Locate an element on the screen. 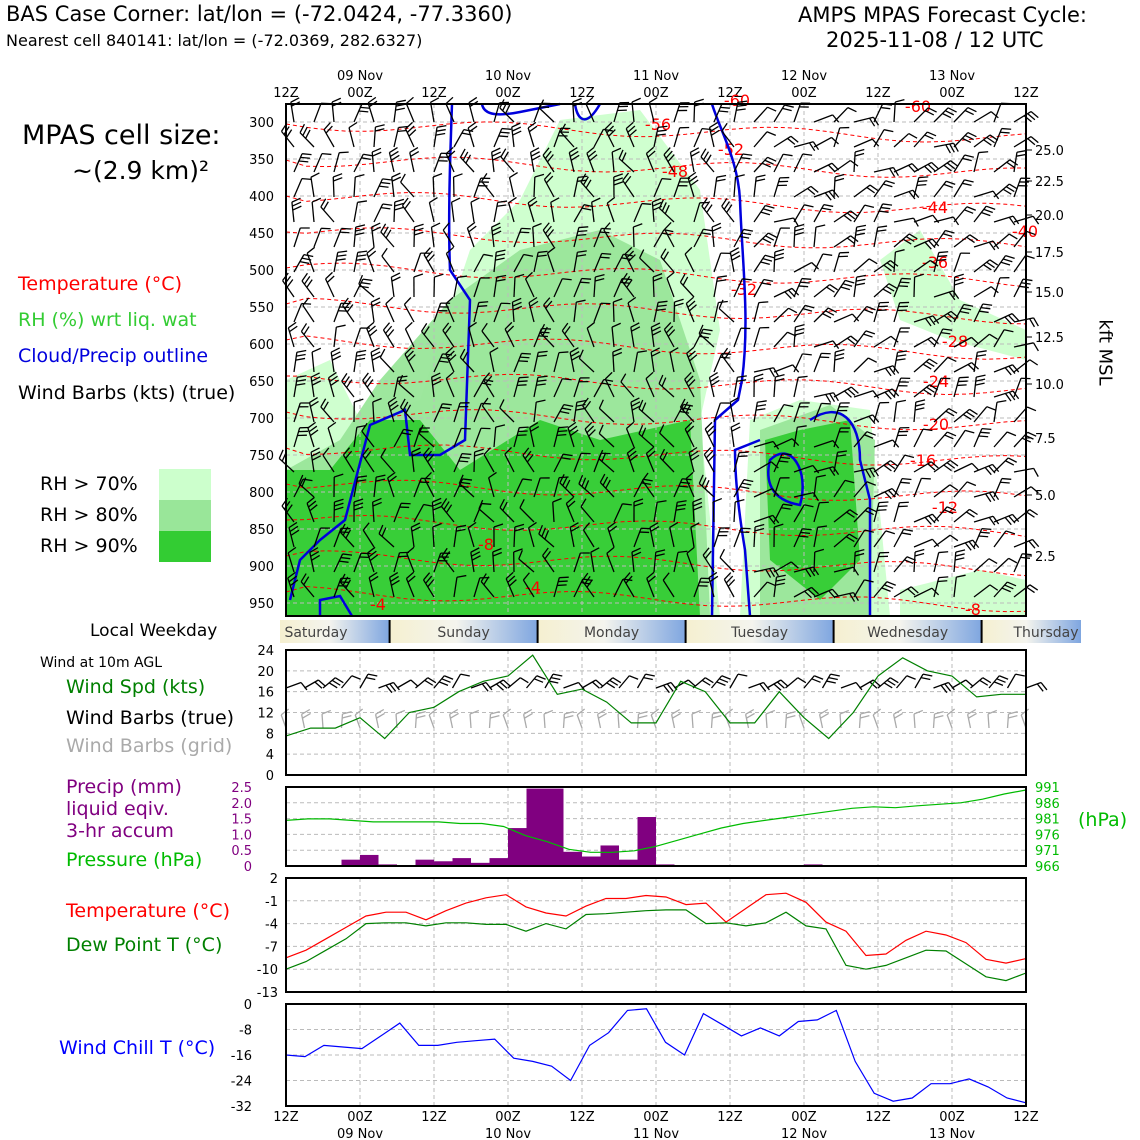 Image resolution: width=1140 pixels, height=1140 pixels. pressure-tick-label: 900 is located at coordinates (261, 567).